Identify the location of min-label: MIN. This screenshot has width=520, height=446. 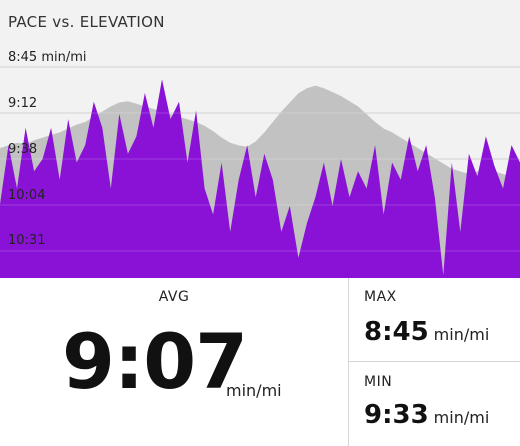
(378, 382).